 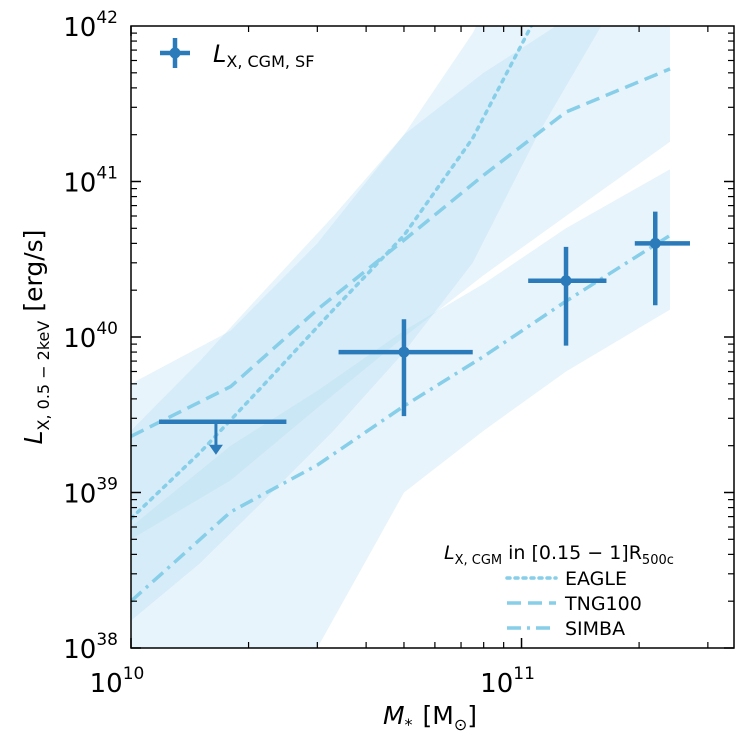 I want to click on y-tick-label: 1042, so click(x=90, y=25).